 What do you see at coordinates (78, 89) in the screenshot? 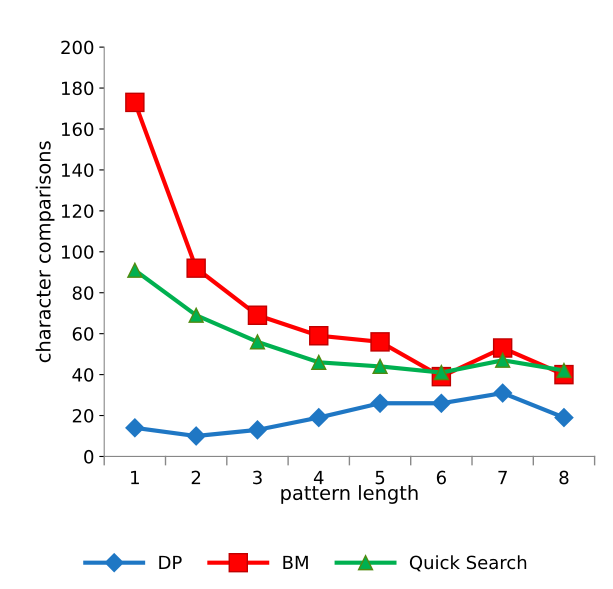
I see `y-tick-label: 180` at bounding box center [78, 89].